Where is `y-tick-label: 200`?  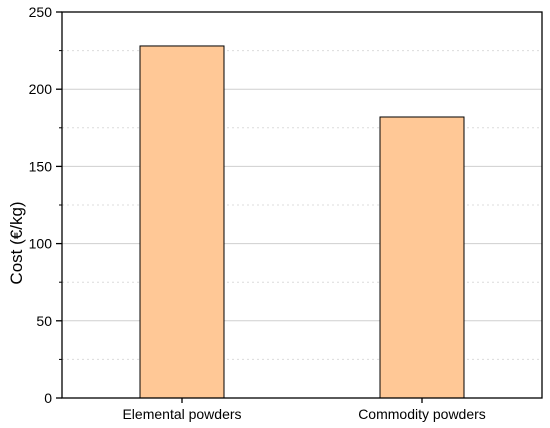 y-tick-label: 200 is located at coordinates (41, 89).